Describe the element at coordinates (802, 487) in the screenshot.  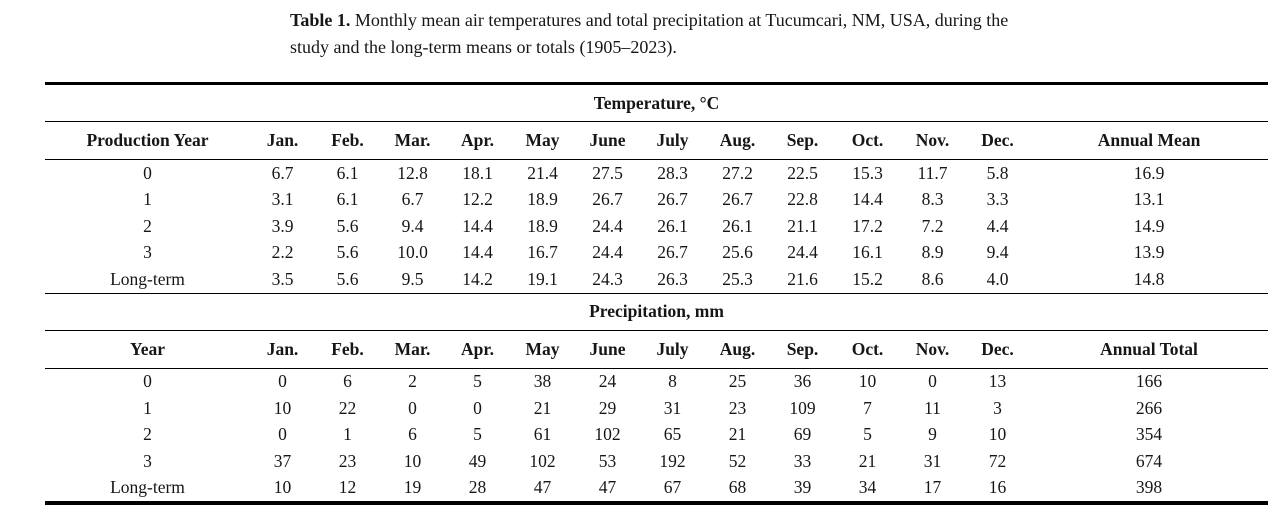
I see `value-cell: 39` at that location.